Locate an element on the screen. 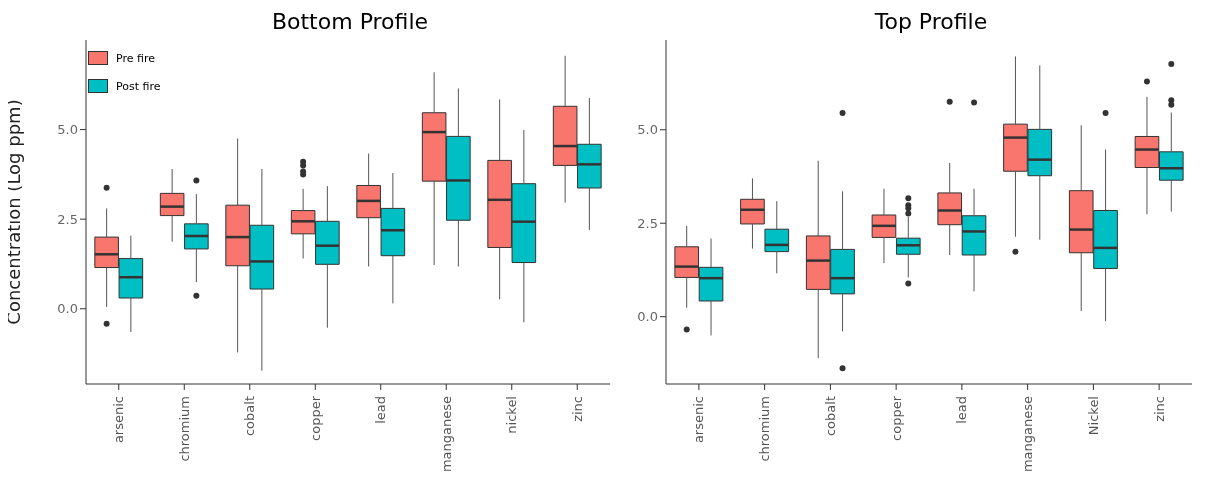 This screenshot has width=1208, height=488. chart-title: Bottom Profile is located at coordinates (350, 22).